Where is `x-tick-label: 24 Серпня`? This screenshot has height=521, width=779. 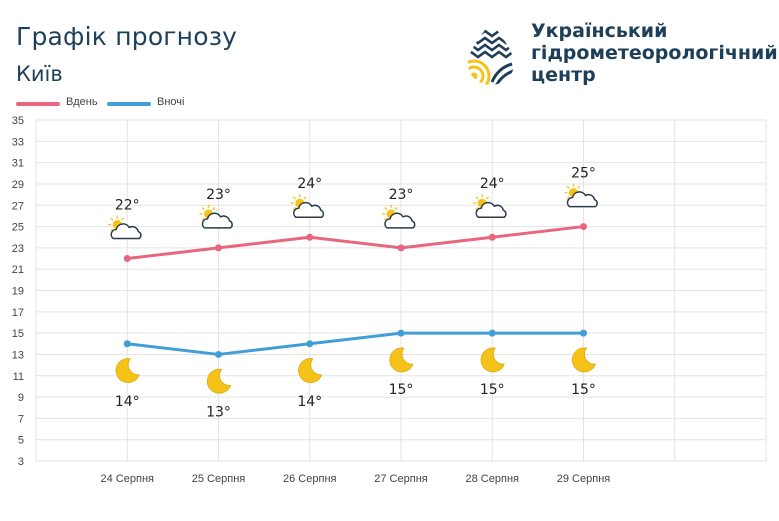 x-tick-label: 24 Серпня is located at coordinates (128, 479).